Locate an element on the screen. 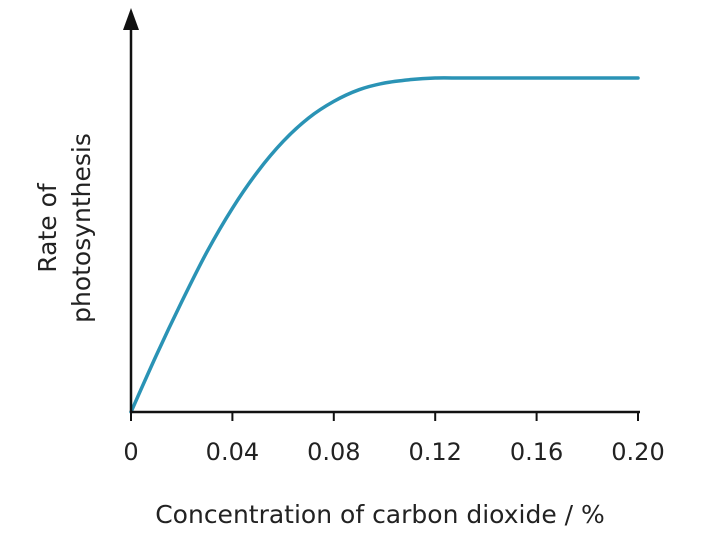 This screenshot has width=720, height=543. x-tick-label: 0.04 is located at coordinates (232, 452).